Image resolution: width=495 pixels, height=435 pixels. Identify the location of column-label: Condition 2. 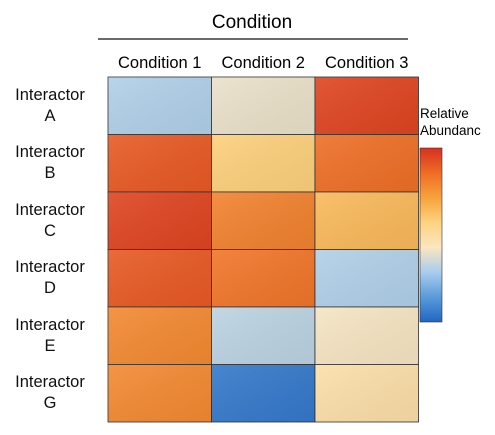
(263, 63).